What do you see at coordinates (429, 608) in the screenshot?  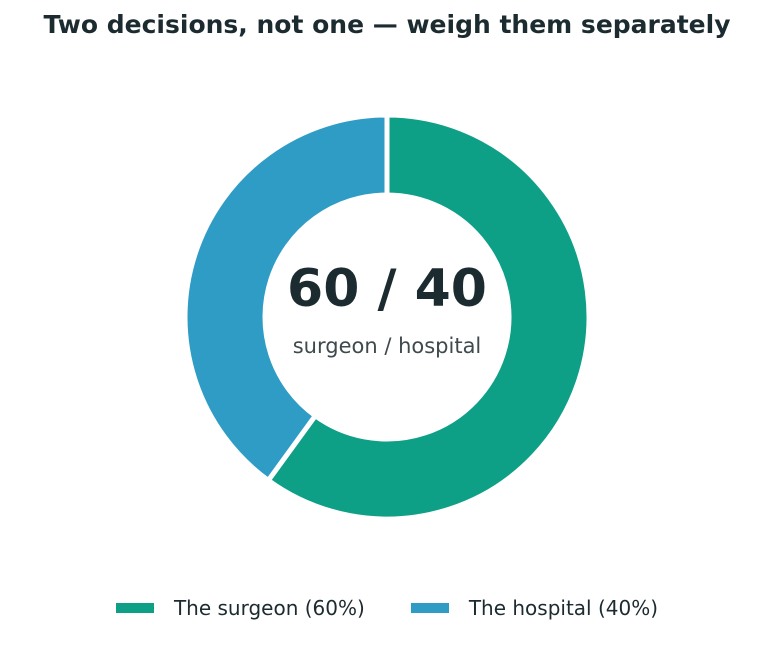 I see `legend-swatch-hospital` at bounding box center [429, 608].